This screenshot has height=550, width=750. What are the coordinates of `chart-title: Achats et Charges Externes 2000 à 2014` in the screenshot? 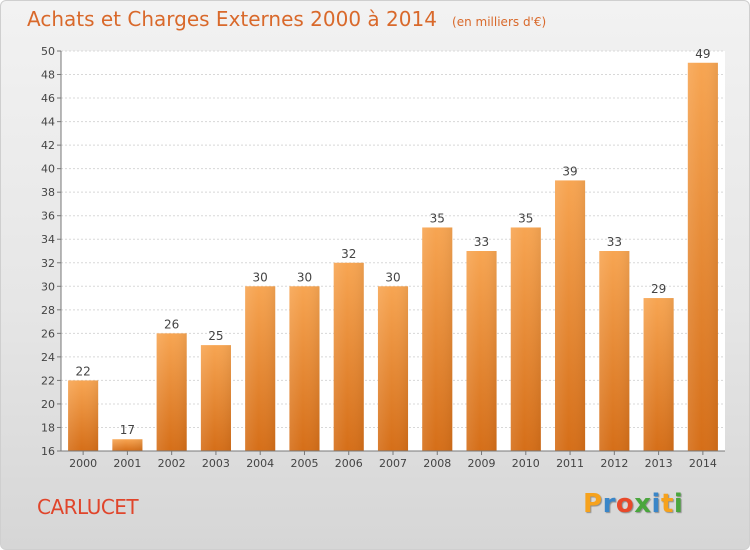 It's located at (232, 19).